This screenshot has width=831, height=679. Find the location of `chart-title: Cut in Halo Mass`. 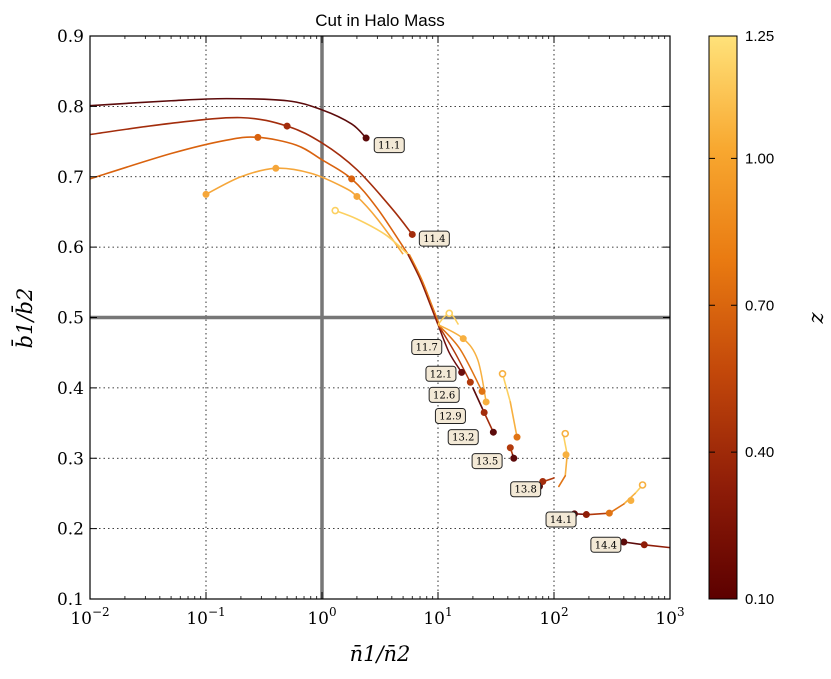

chart-title: Cut in Halo Mass is located at coordinates (379, 20).